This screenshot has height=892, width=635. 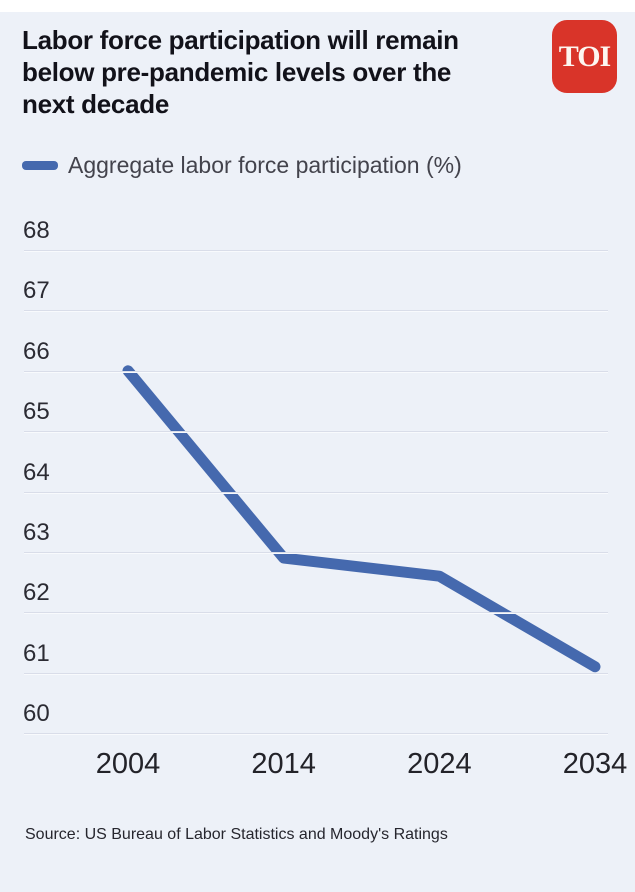 What do you see at coordinates (95, 104) in the screenshot?
I see `page-title-line-3: next decade` at bounding box center [95, 104].